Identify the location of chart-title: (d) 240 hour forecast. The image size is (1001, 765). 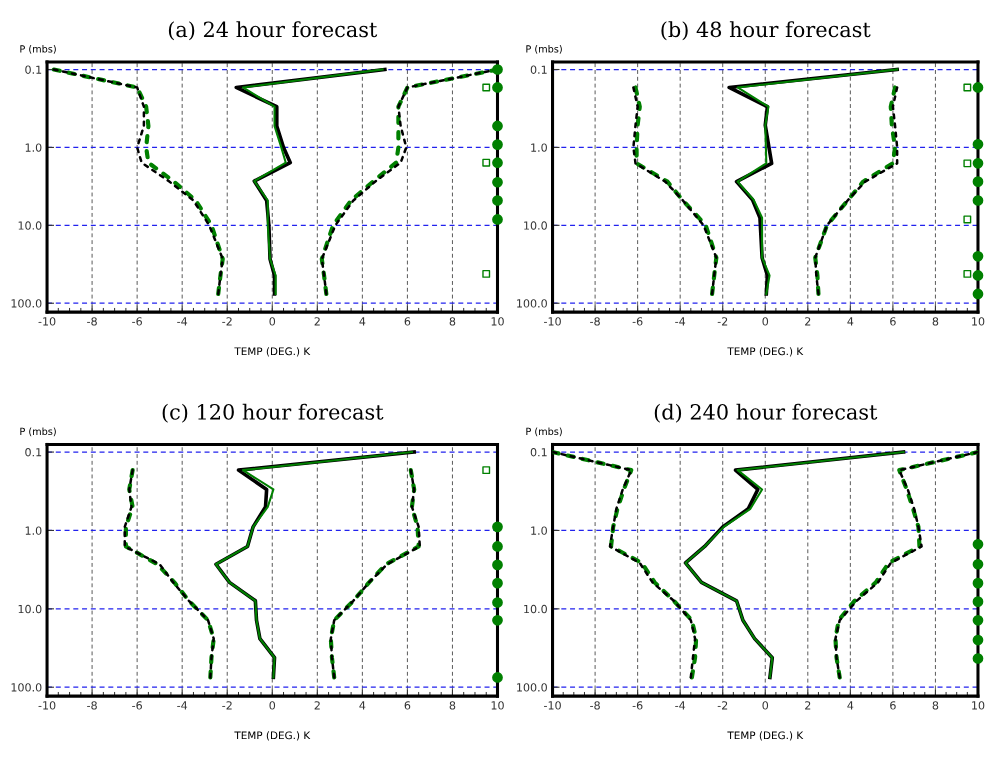
(766, 413).